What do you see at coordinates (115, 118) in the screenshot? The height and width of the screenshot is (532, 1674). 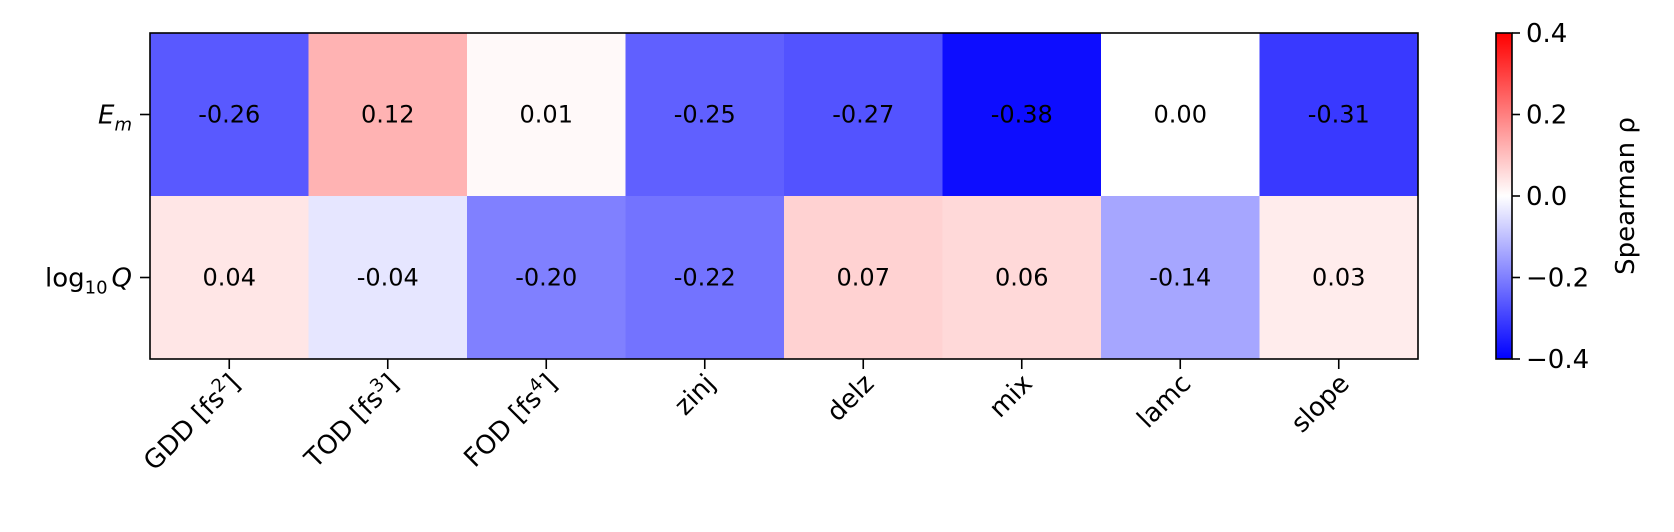 I see `row-tick-label: Em` at bounding box center [115, 118].